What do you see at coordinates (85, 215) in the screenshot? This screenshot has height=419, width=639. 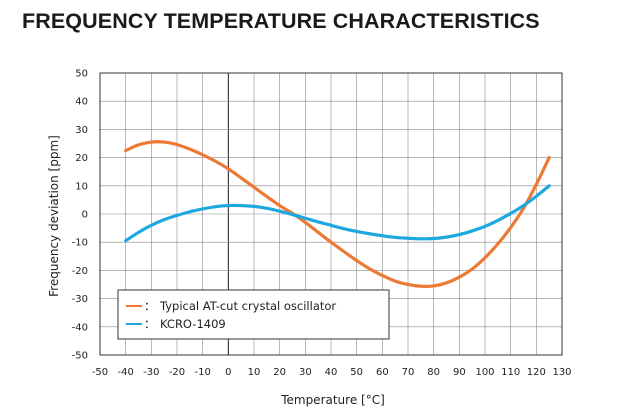 I see `y-tick-label: 0` at bounding box center [85, 215].